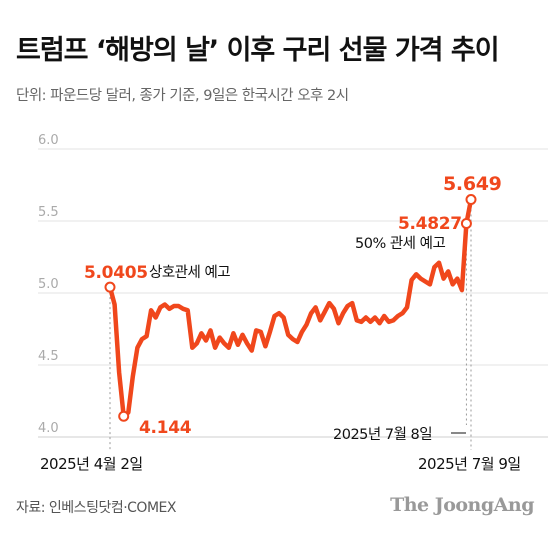 This screenshot has width=560, height=538. What do you see at coordinates (48, 212) in the screenshot?
I see `y-tick-label: 5.5` at bounding box center [48, 212].